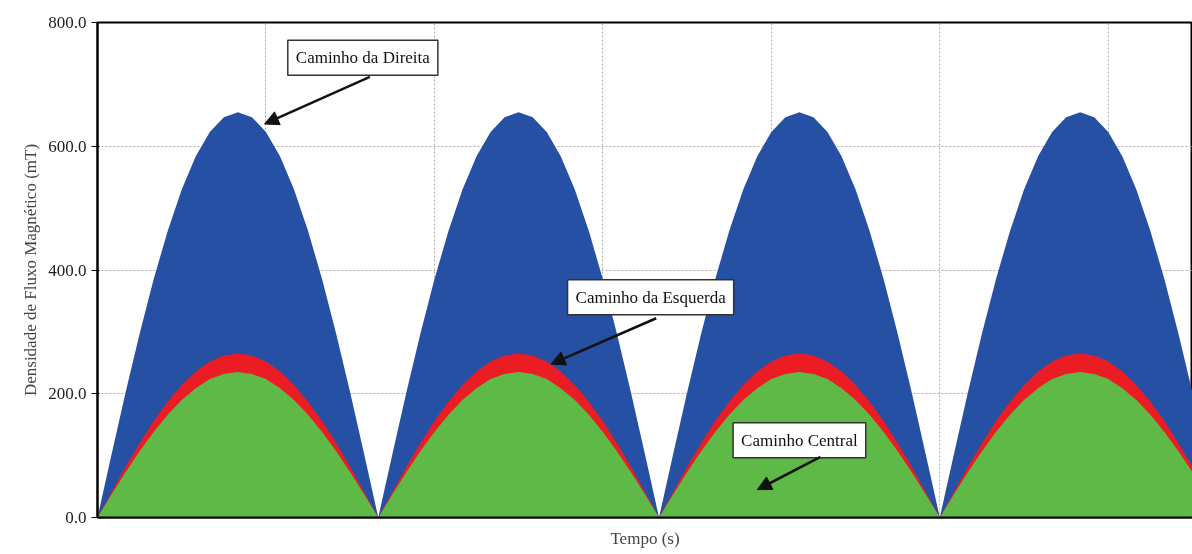 The height and width of the screenshot is (554, 1192). I want to click on y-axis-title: Densidade de Fluxo Magnético (mT), so click(31, 270).